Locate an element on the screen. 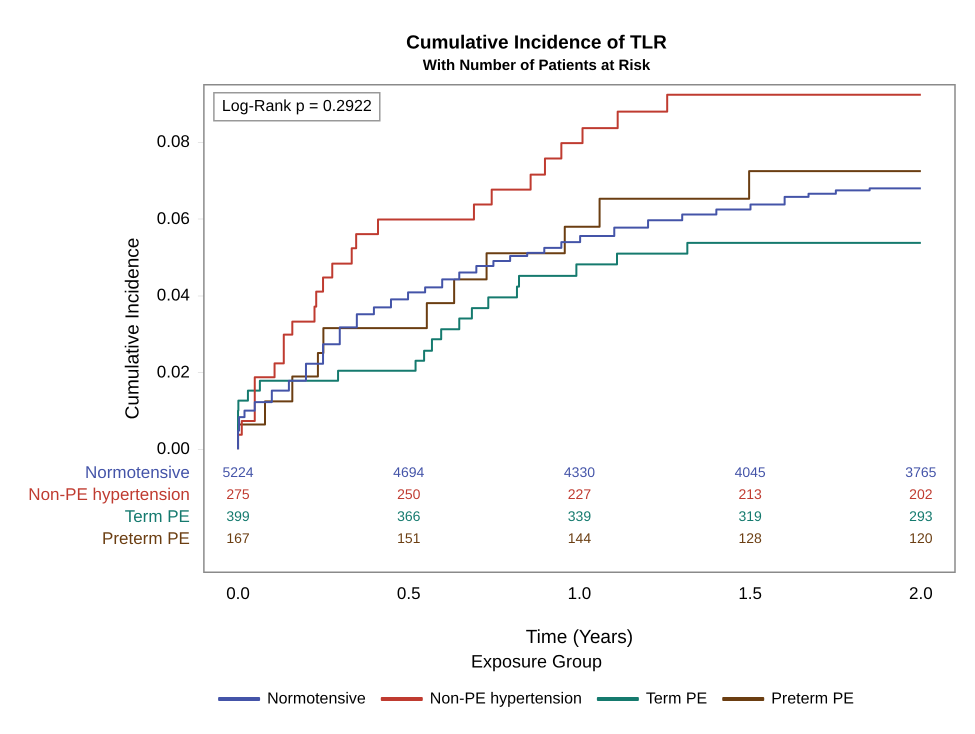 This screenshot has width=975, height=734. annotation: 250 is located at coordinates (409, 494).